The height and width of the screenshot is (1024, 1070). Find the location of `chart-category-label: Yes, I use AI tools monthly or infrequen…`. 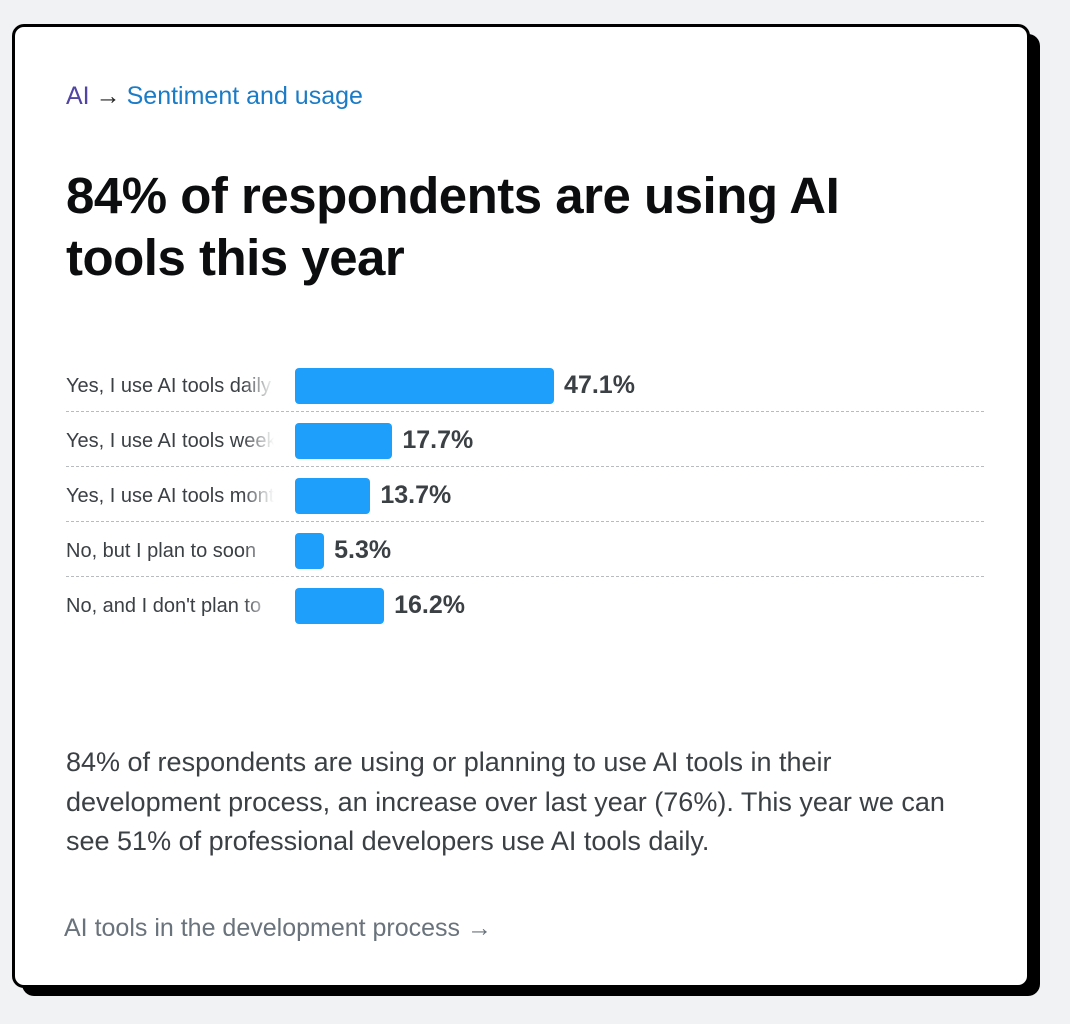

chart-category-label: Yes, I use AI tools monthly or infrequen… is located at coordinates (170, 496).